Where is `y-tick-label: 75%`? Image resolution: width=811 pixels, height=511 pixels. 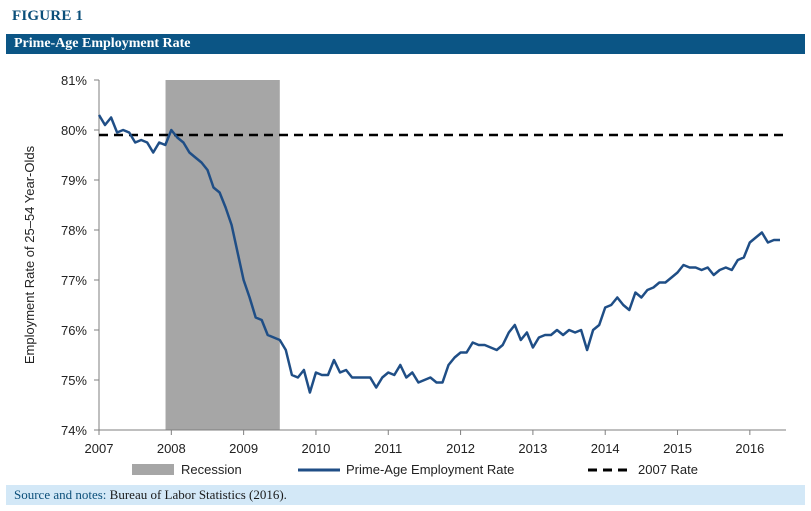 y-tick-label: 75% is located at coordinates (74, 380).